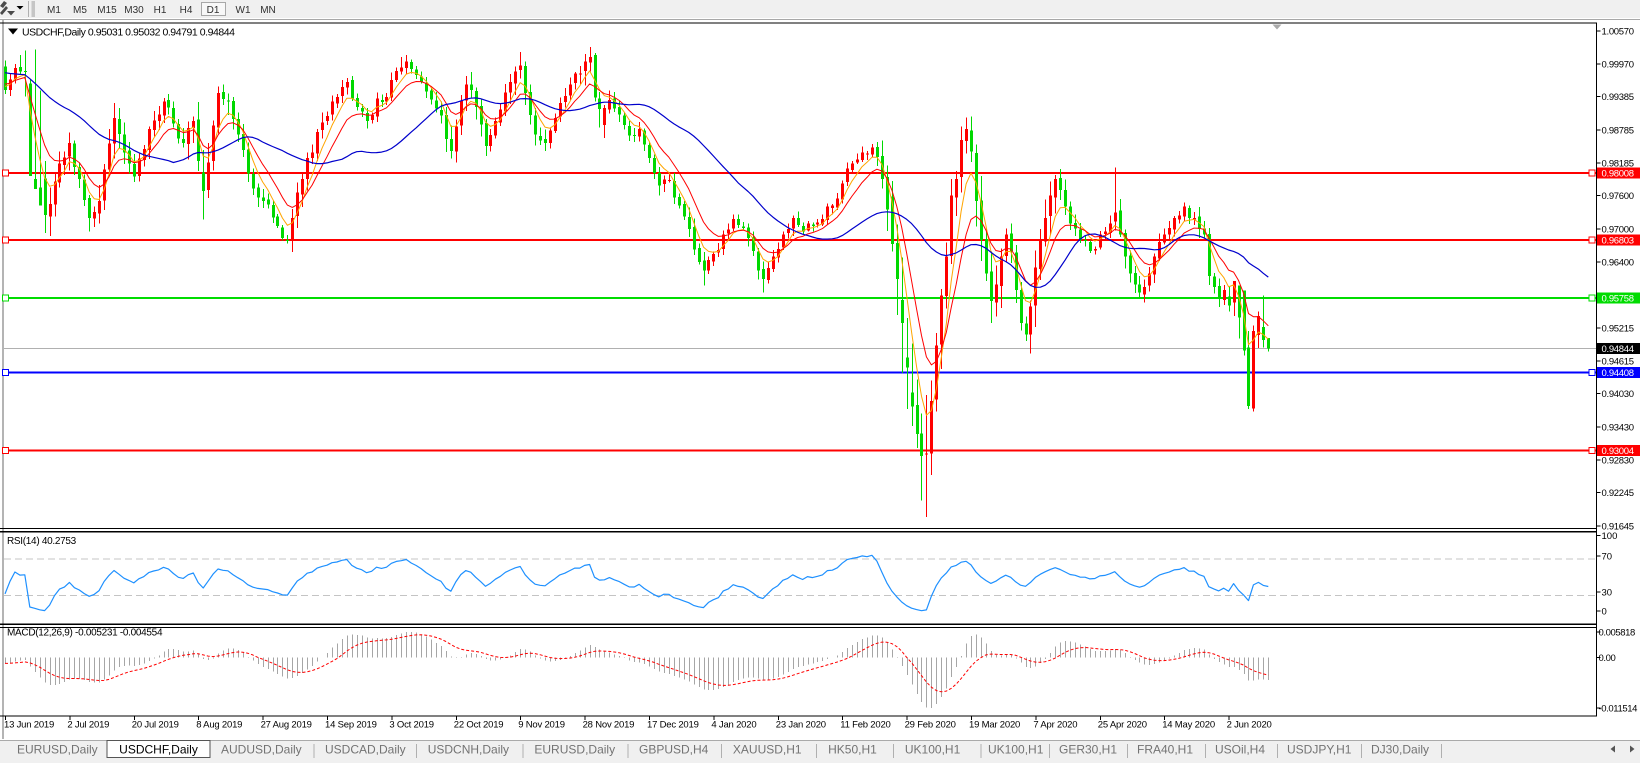 This screenshot has height=763, width=1640. I want to click on svg-text: 0.93430, so click(1618, 427).